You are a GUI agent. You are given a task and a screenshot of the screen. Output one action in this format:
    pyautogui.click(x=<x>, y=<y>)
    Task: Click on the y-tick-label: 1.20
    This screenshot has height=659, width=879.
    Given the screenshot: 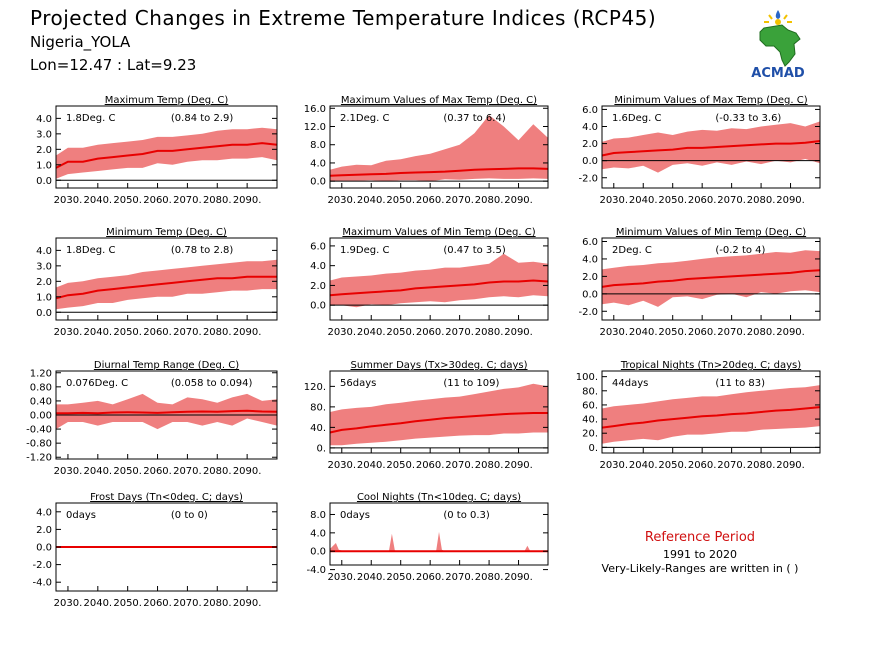 What is the action you would take?
    pyautogui.click(x=41, y=373)
    